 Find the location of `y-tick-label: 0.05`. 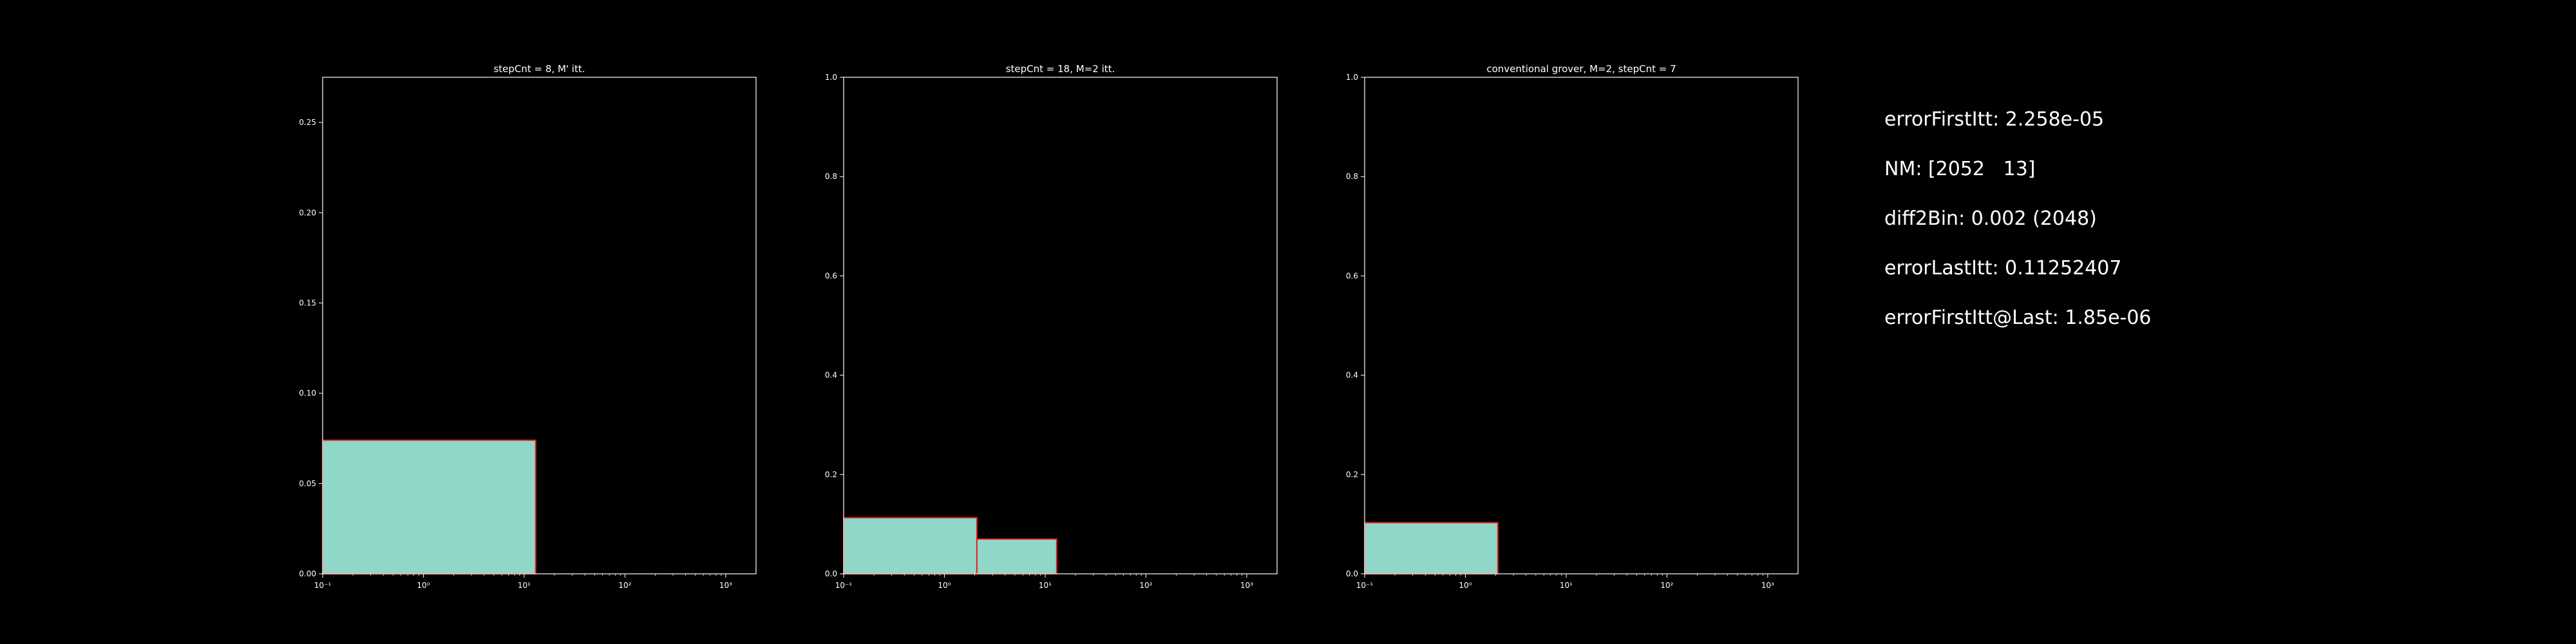

y-tick-label: 0.05 is located at coordinates (307, 483).